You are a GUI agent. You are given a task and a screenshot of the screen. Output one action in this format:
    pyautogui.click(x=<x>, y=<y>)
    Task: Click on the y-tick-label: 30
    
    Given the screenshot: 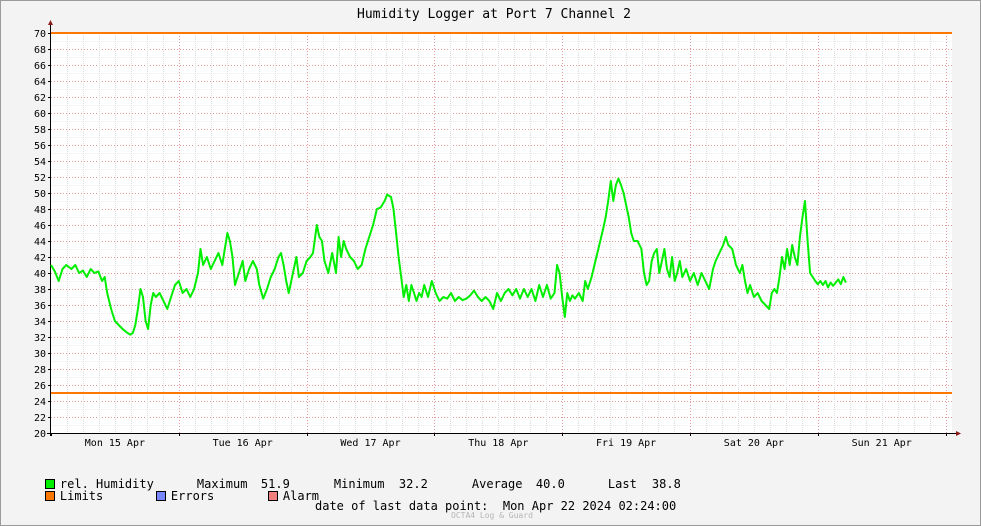 What is the action you would take?
    pyautogui.click(x=40, y=354)
    